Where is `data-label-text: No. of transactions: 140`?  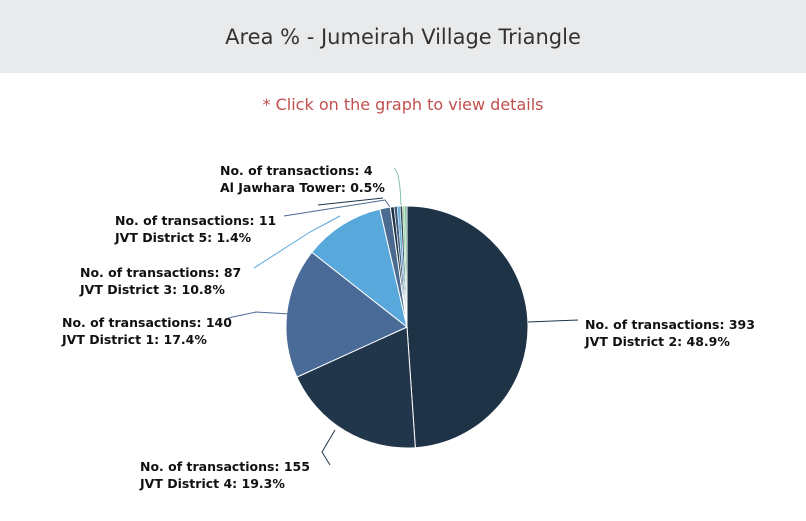 data-label-text: No. of transactions: 140 is located at coordinates (147, 322).